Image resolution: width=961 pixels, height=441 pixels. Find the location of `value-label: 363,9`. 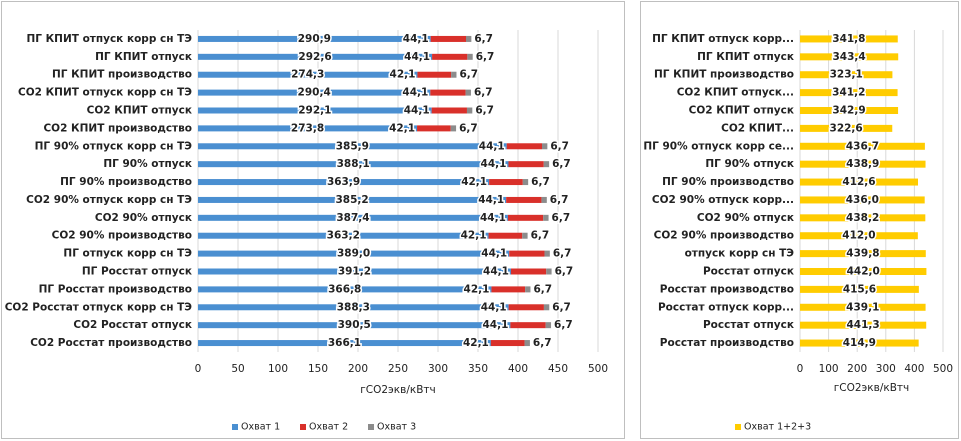

value-label: 363,9 is located at coordinates (343, 182).